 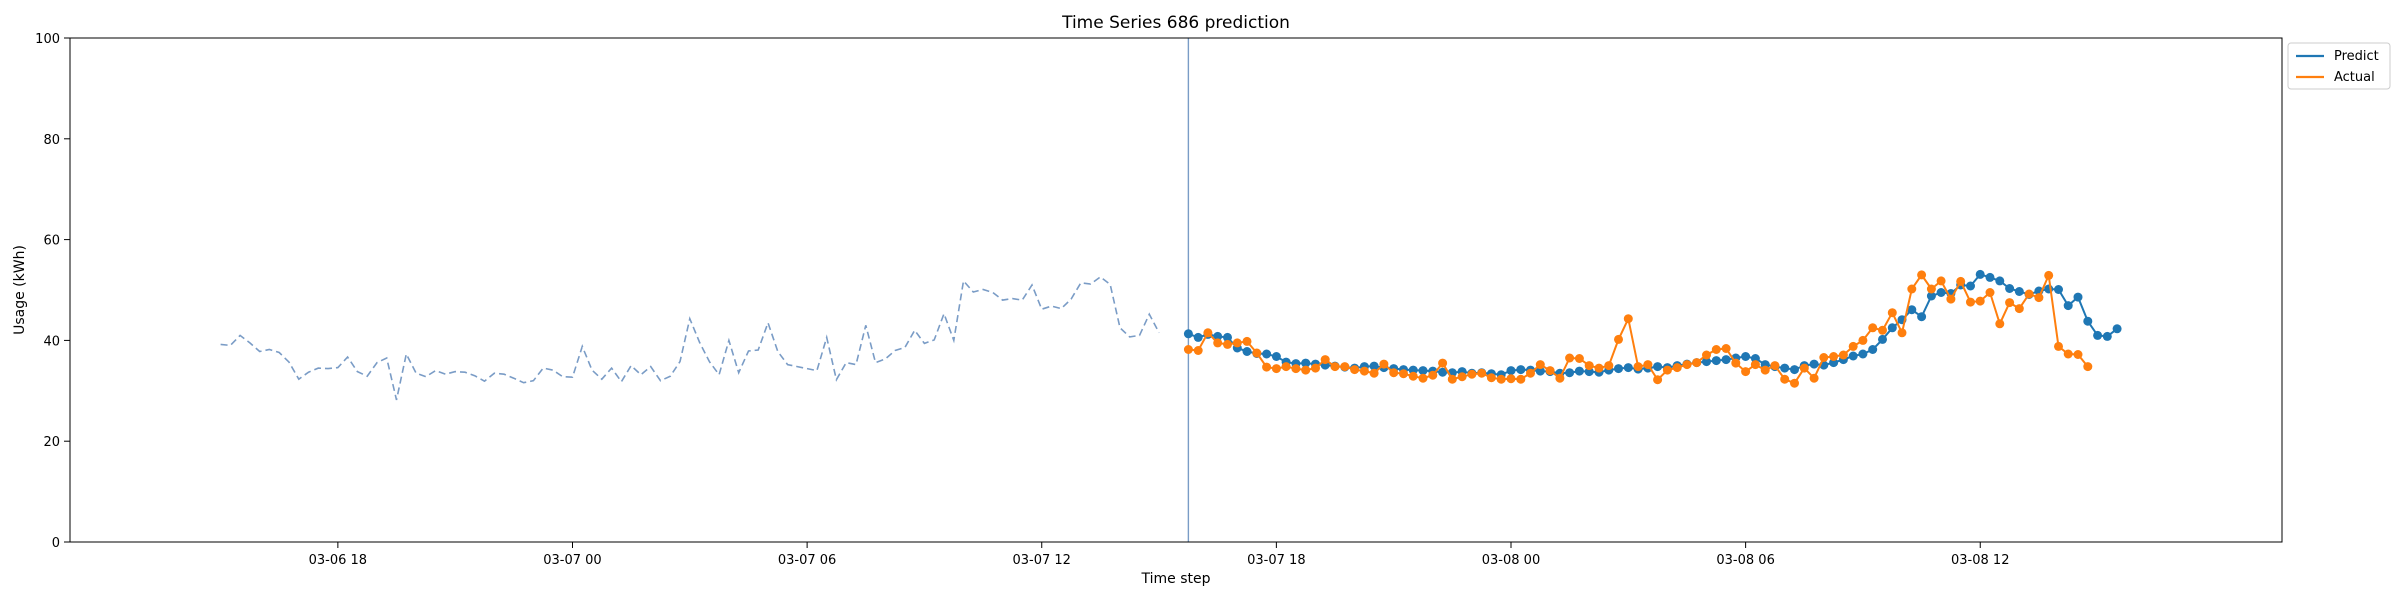 I want to click on y-tick-label: 40, so click(x=51, y=341).